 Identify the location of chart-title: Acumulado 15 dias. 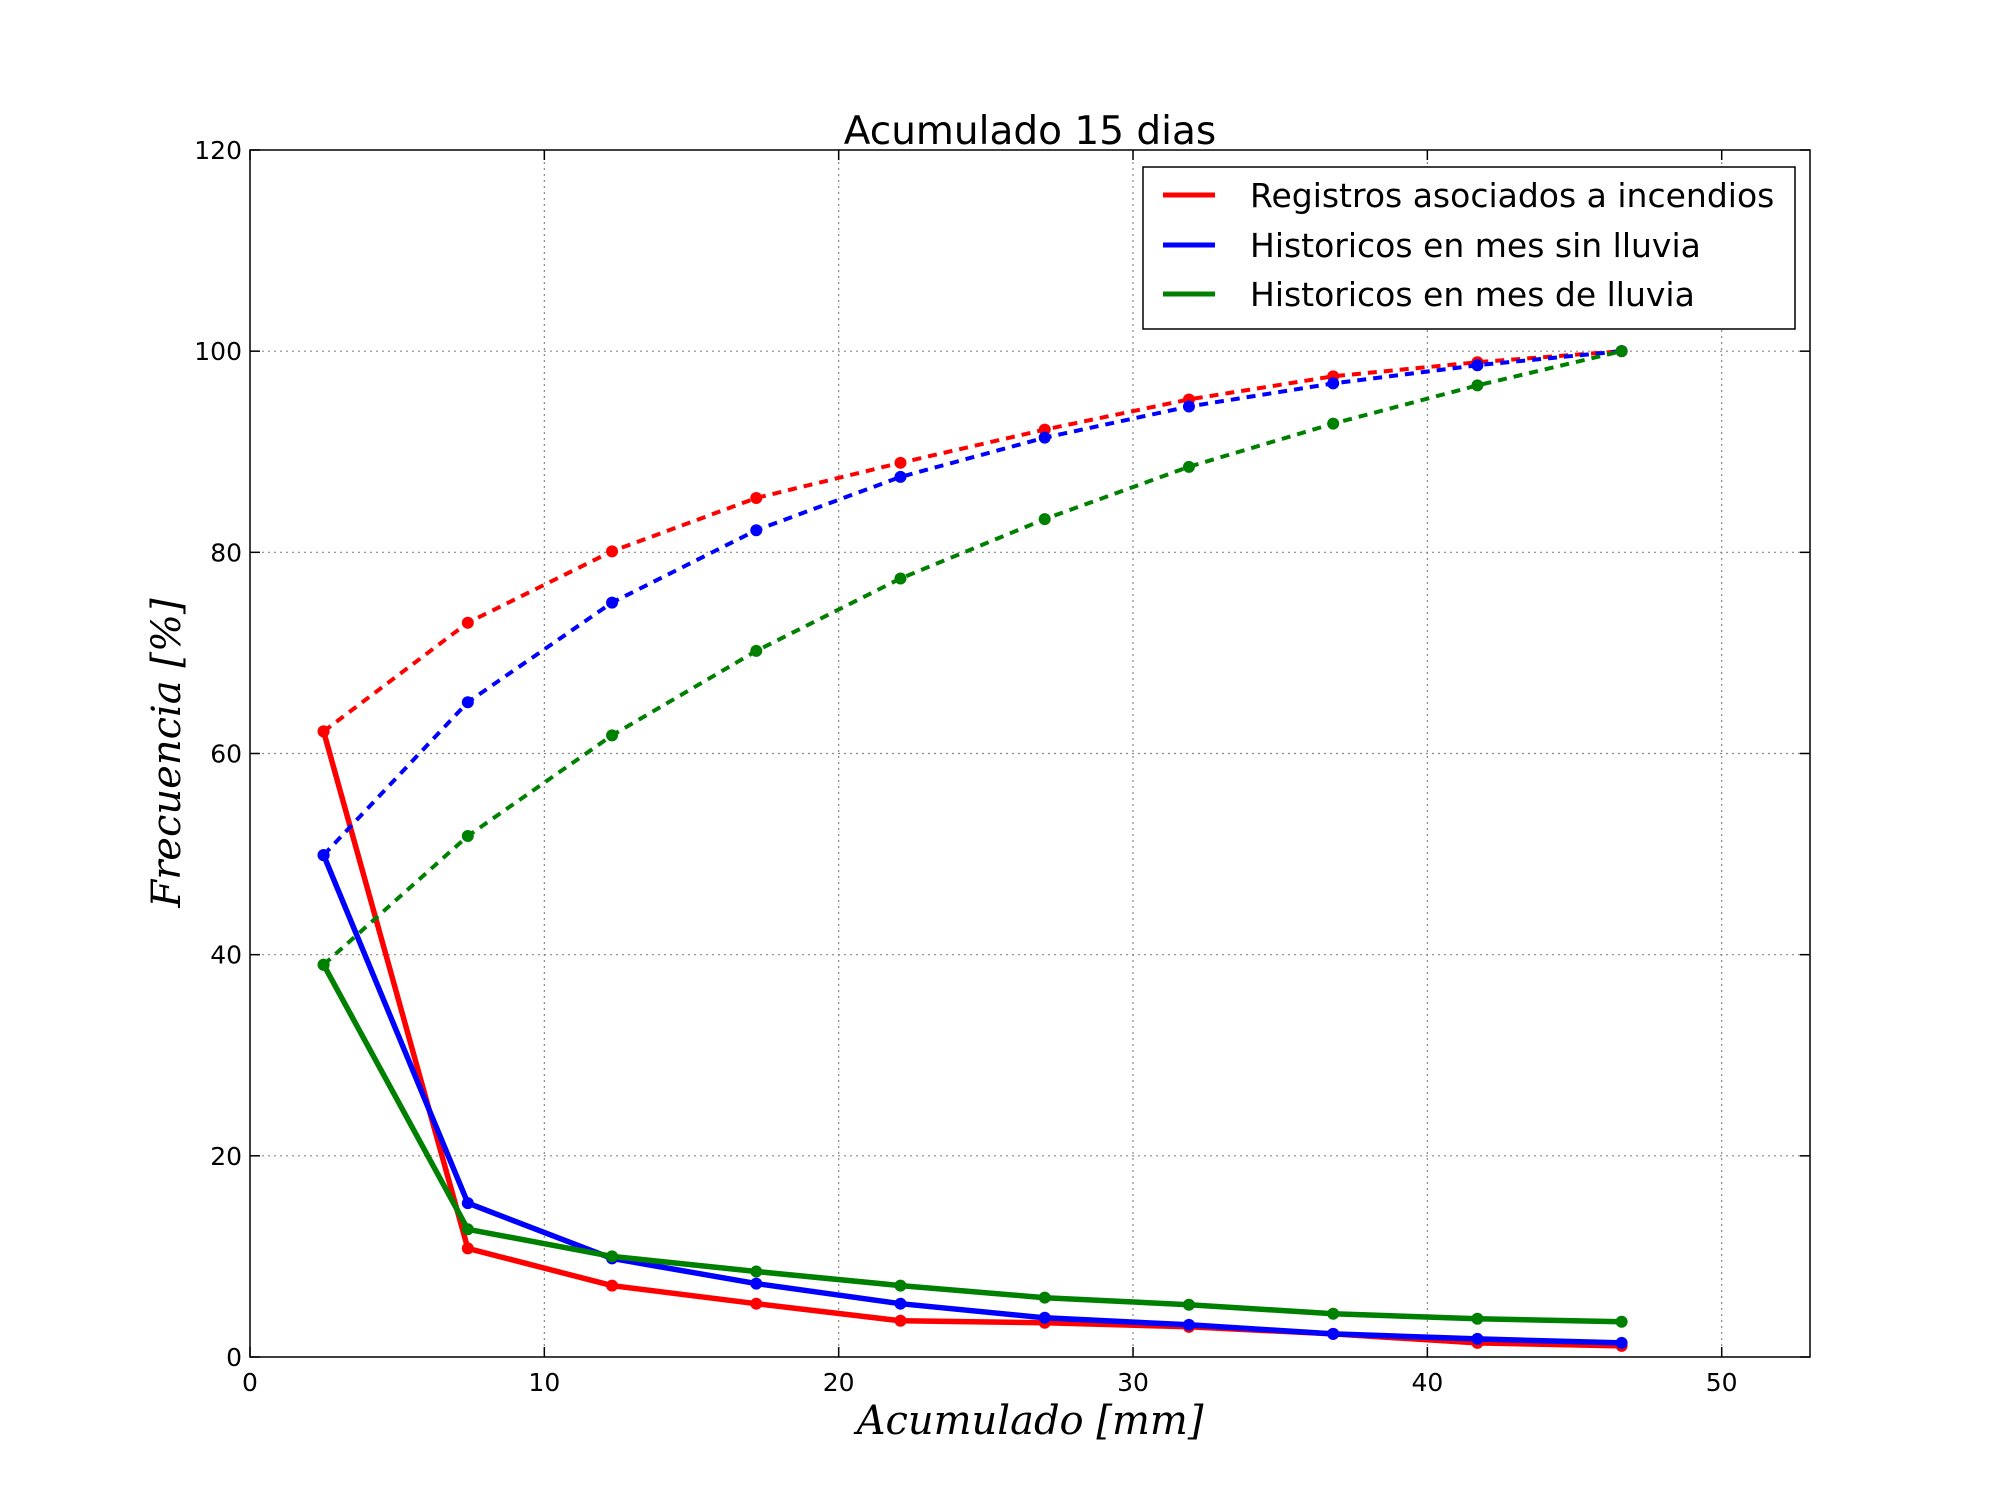
(1030, 131).